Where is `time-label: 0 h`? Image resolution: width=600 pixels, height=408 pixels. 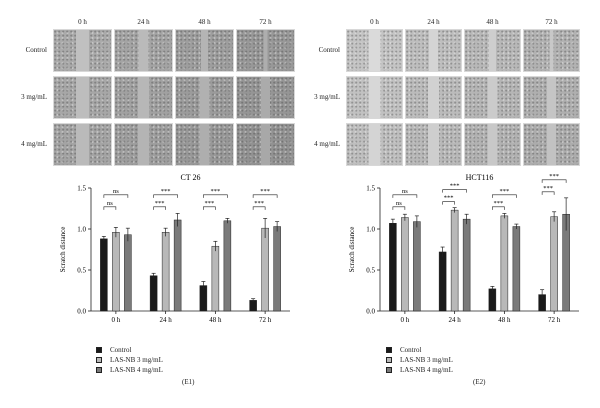 time-label: 0 h is located at coordinates (82, 22).